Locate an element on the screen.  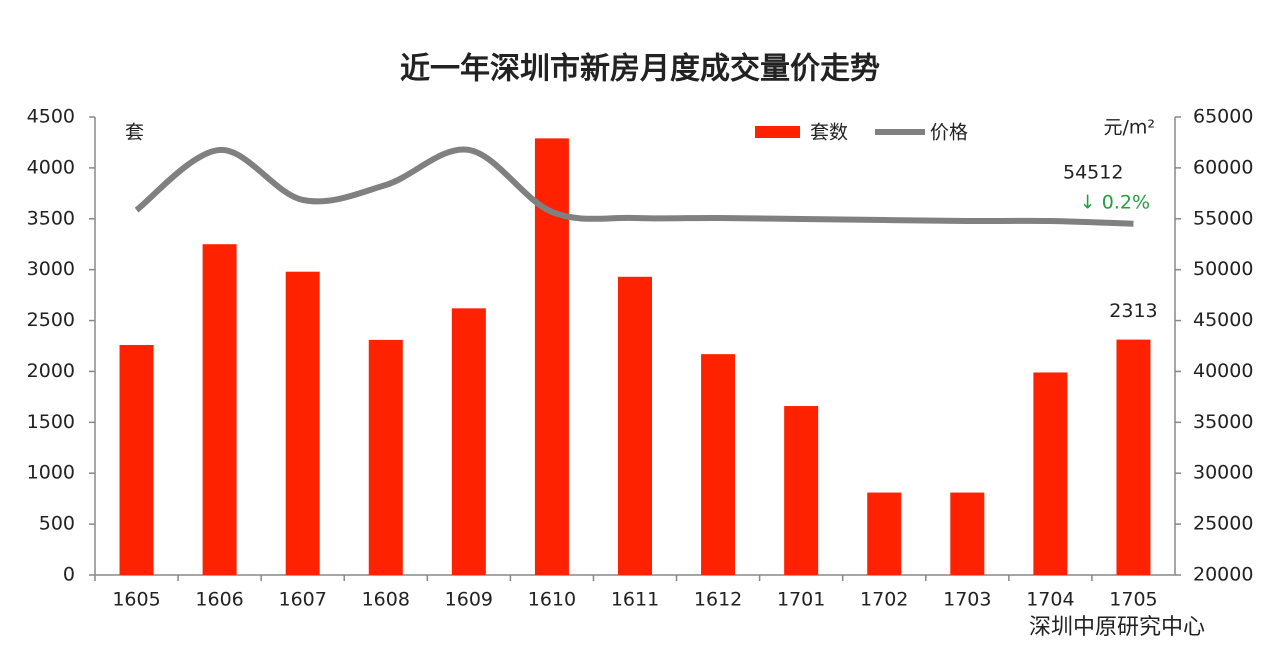
x-tick-label: 1704 is located at coordinates (1050, 600).